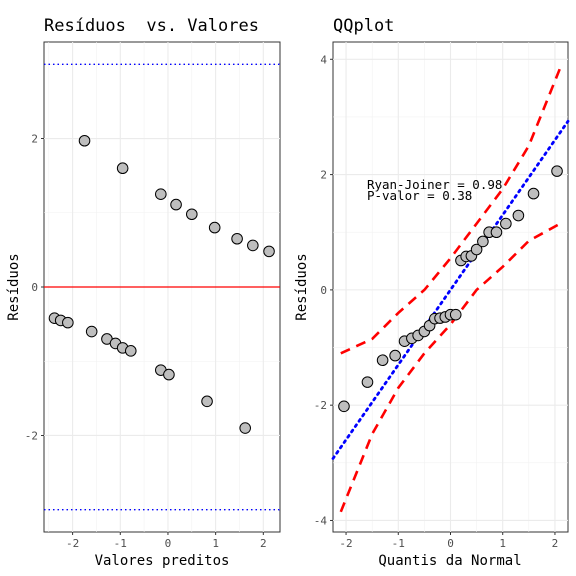  I want to click on qqplot-y-axis-title: Resíduos, so click(302, 286).